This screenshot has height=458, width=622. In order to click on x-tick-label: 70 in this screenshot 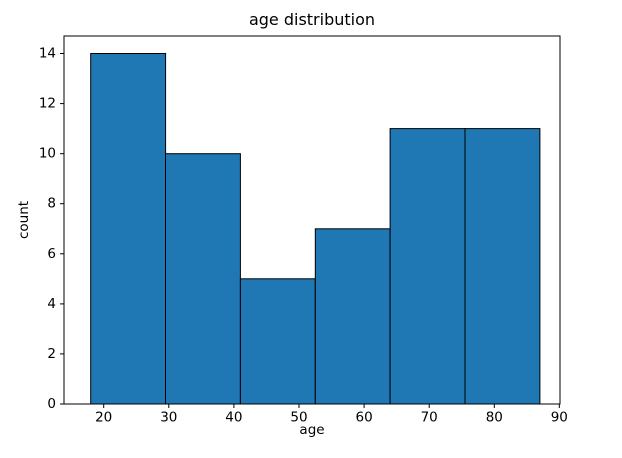, I will do `click(429, 418)`.